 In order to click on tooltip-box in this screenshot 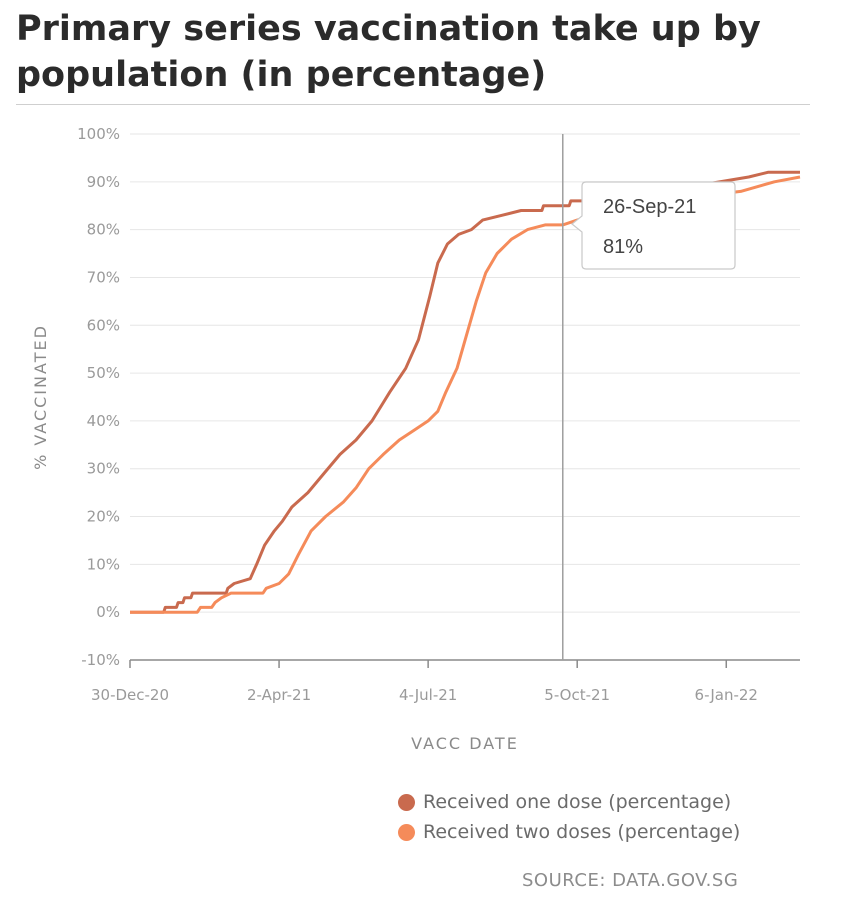, I will do `click(653, 225)`.